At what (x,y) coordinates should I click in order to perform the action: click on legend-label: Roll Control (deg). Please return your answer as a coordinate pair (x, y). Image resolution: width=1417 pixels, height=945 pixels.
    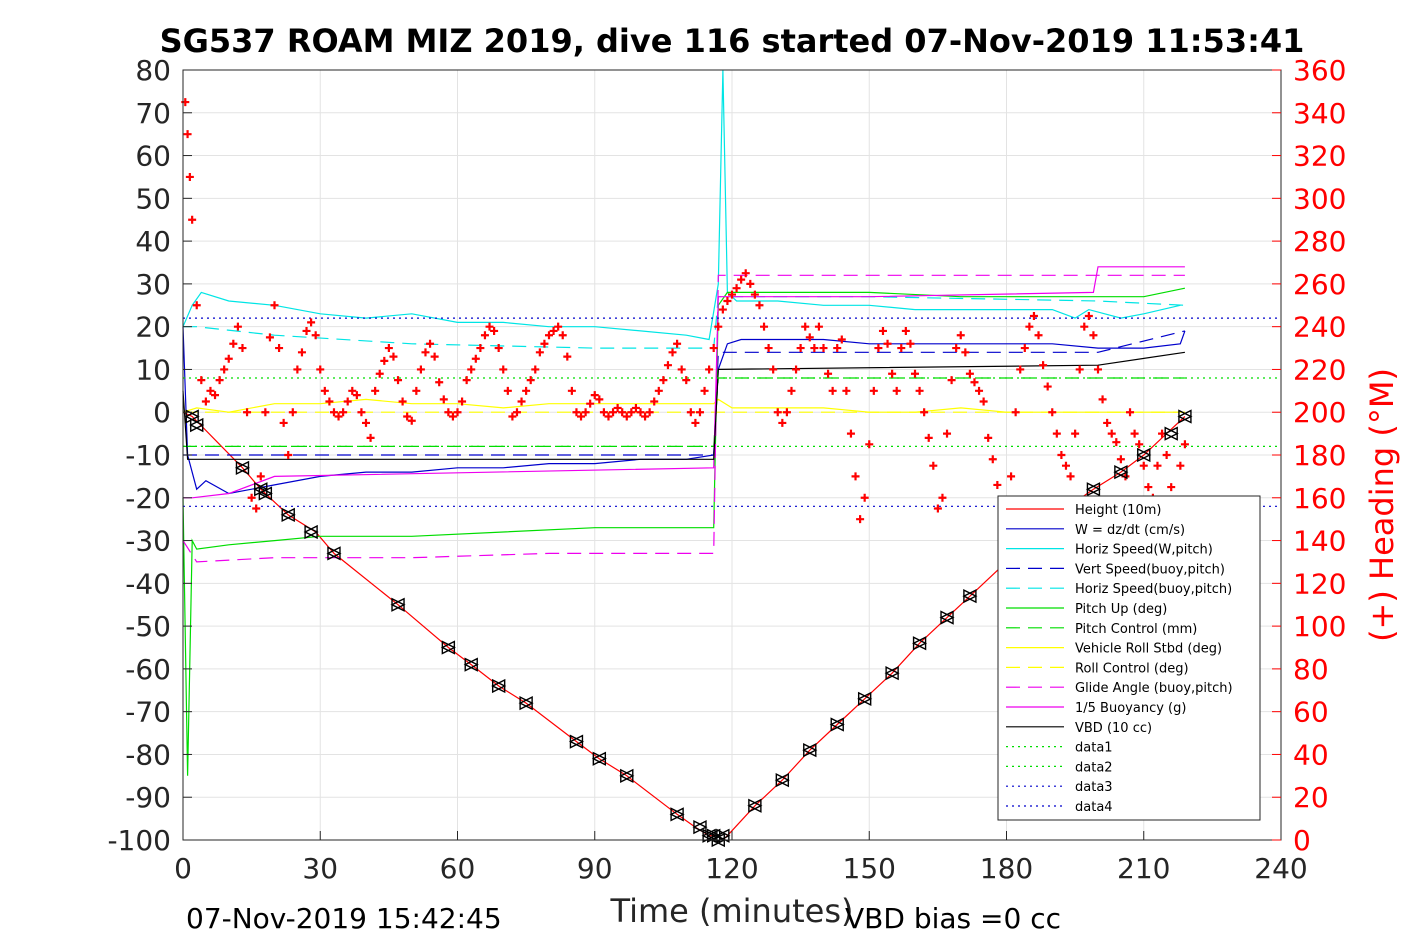
    Looking at the image, I should click on (1132, 668).